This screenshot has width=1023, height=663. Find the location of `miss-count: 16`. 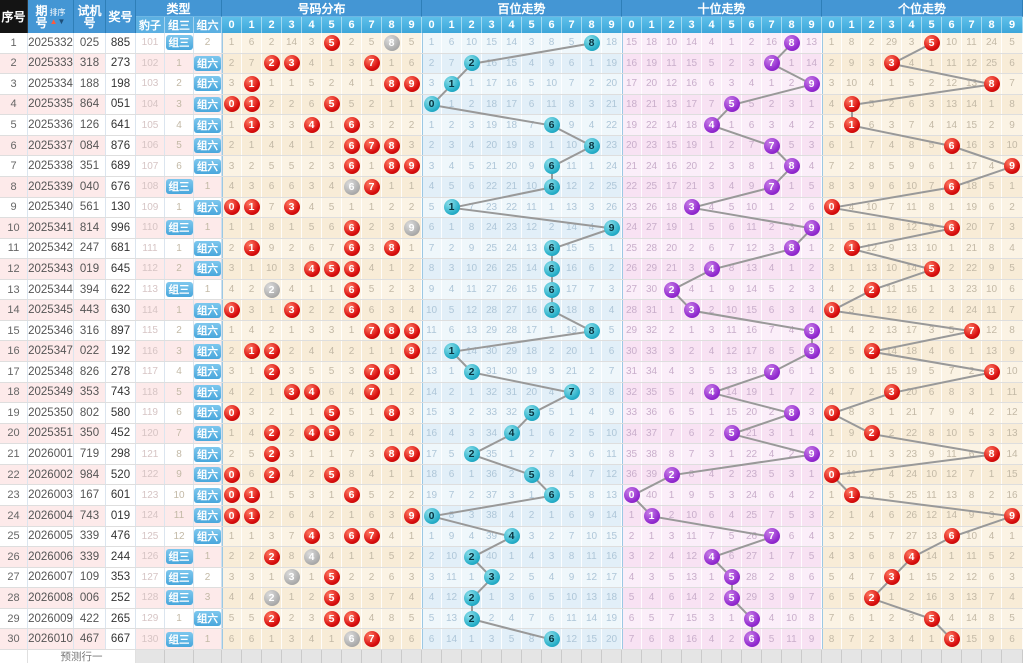

miss-count: 16 is located at coordinates (511, 84).